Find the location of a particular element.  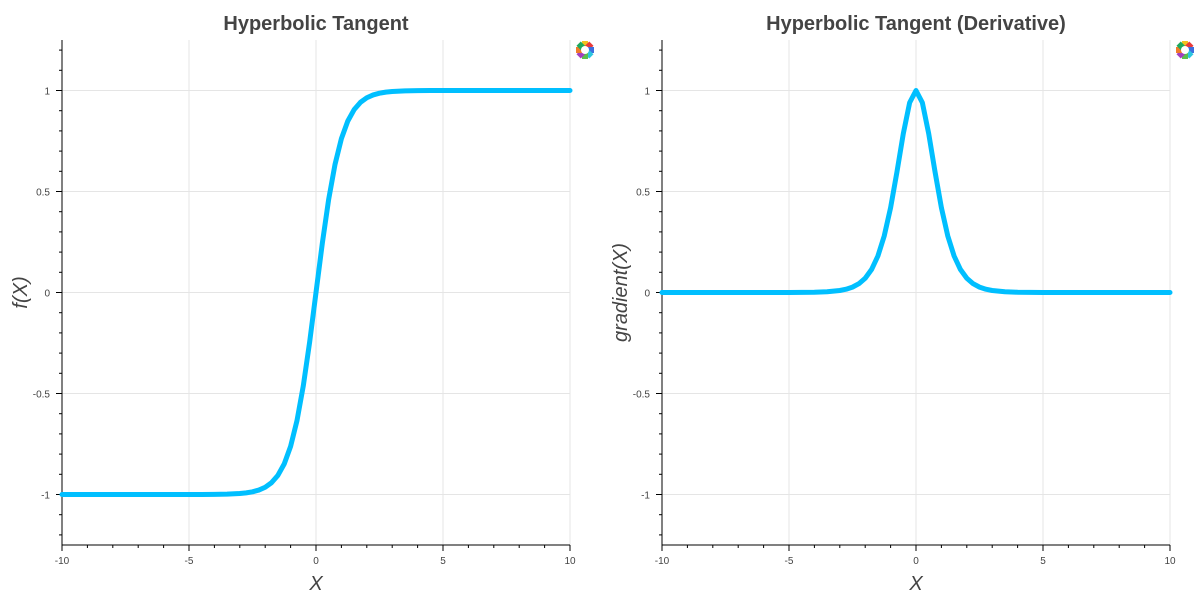

chart-title: Hyperbolic Tangent (Derivative) is located at coordinates (916, 24).